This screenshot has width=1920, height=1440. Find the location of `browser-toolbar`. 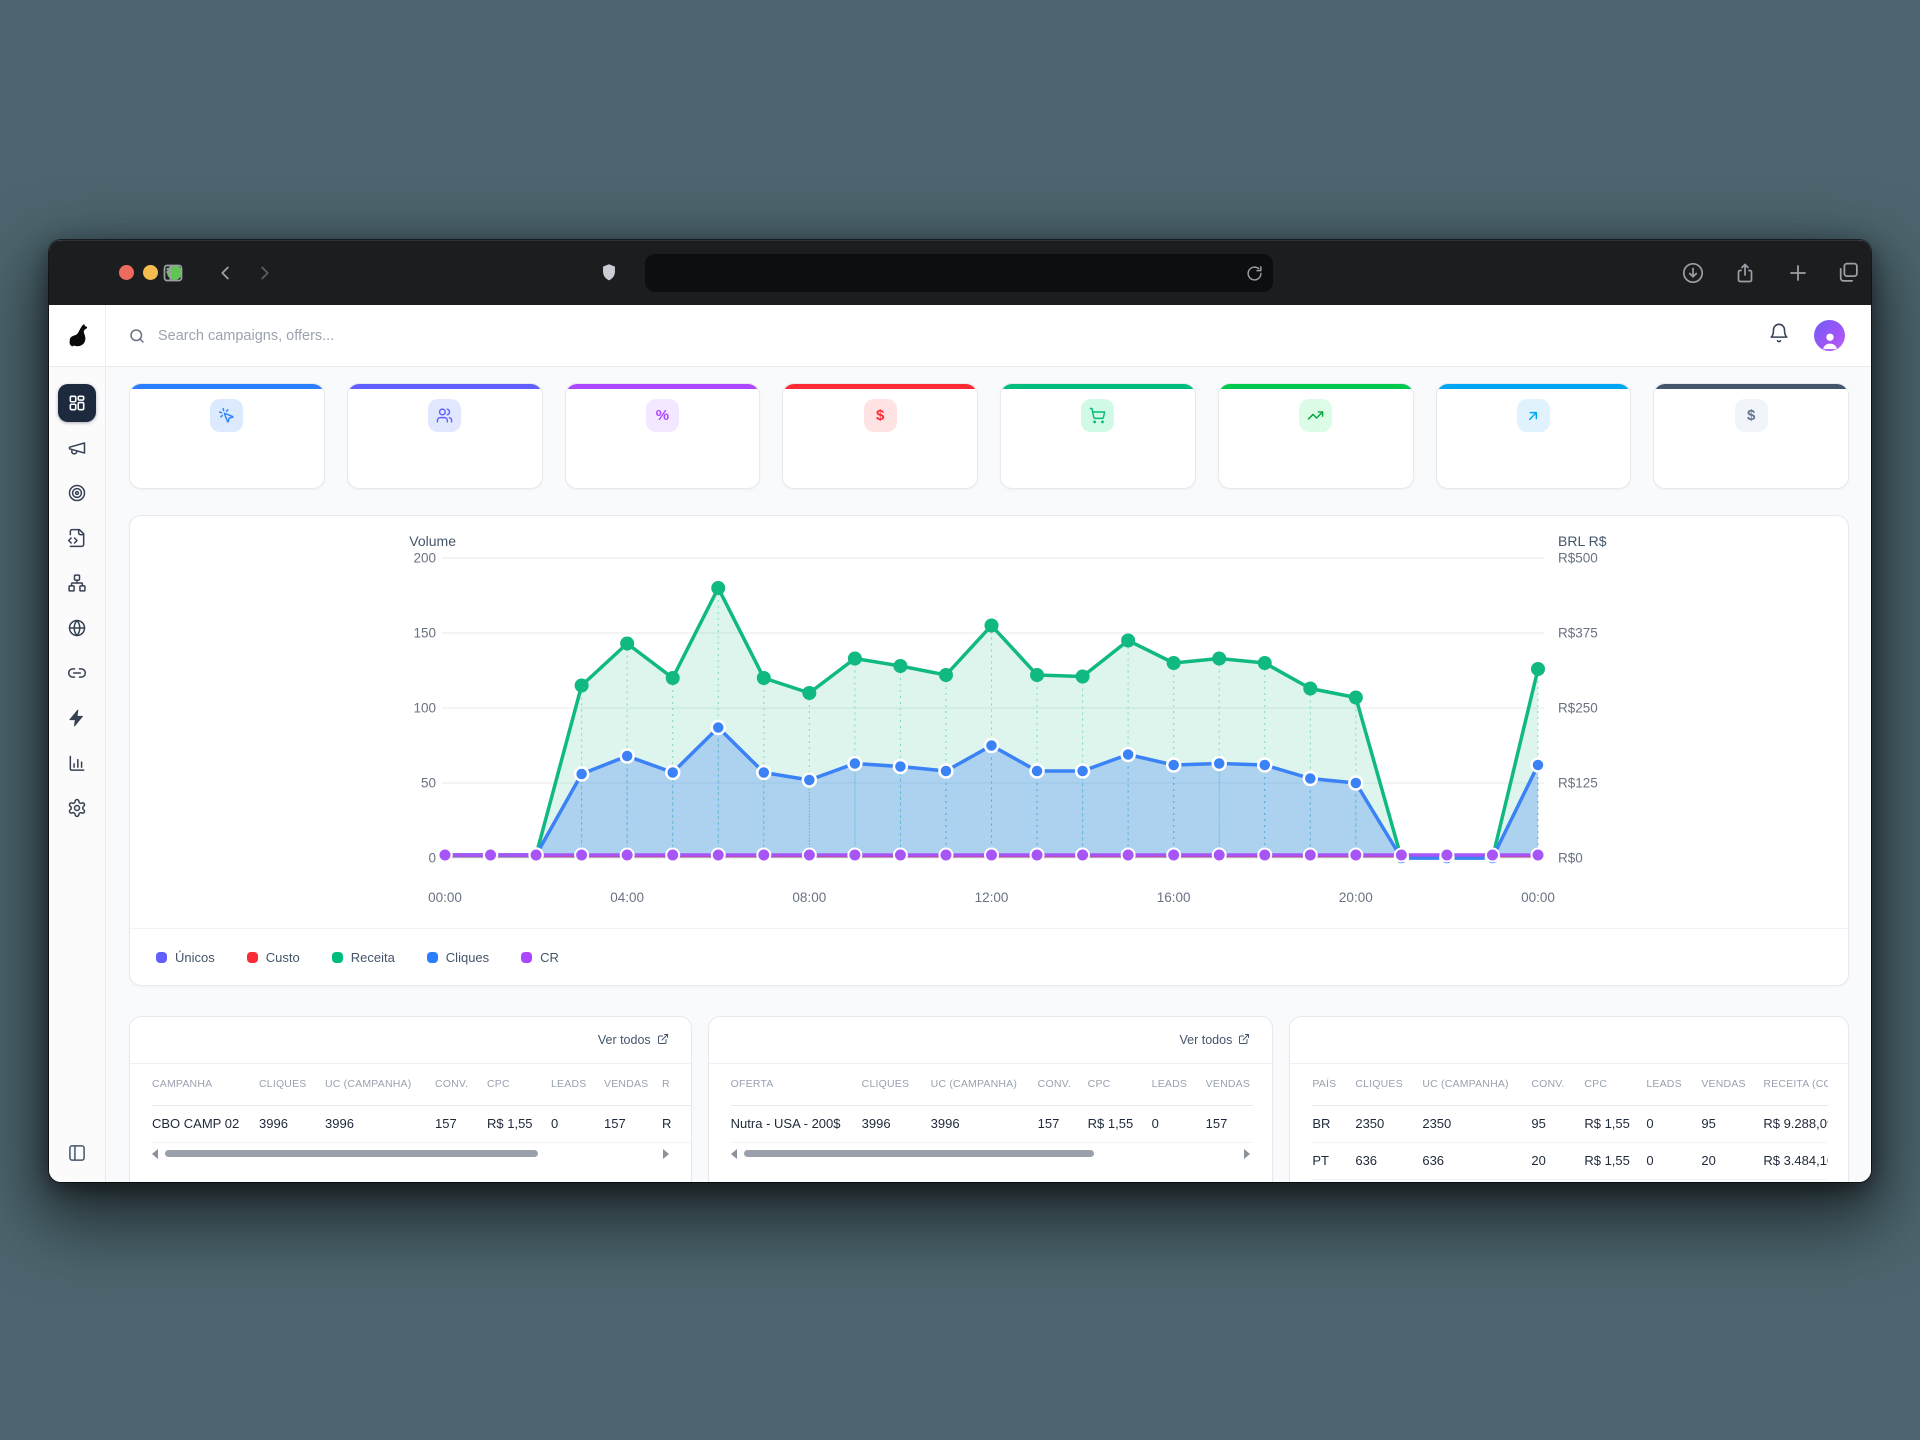

browser-toolbar is located at coordinates (960, 272).